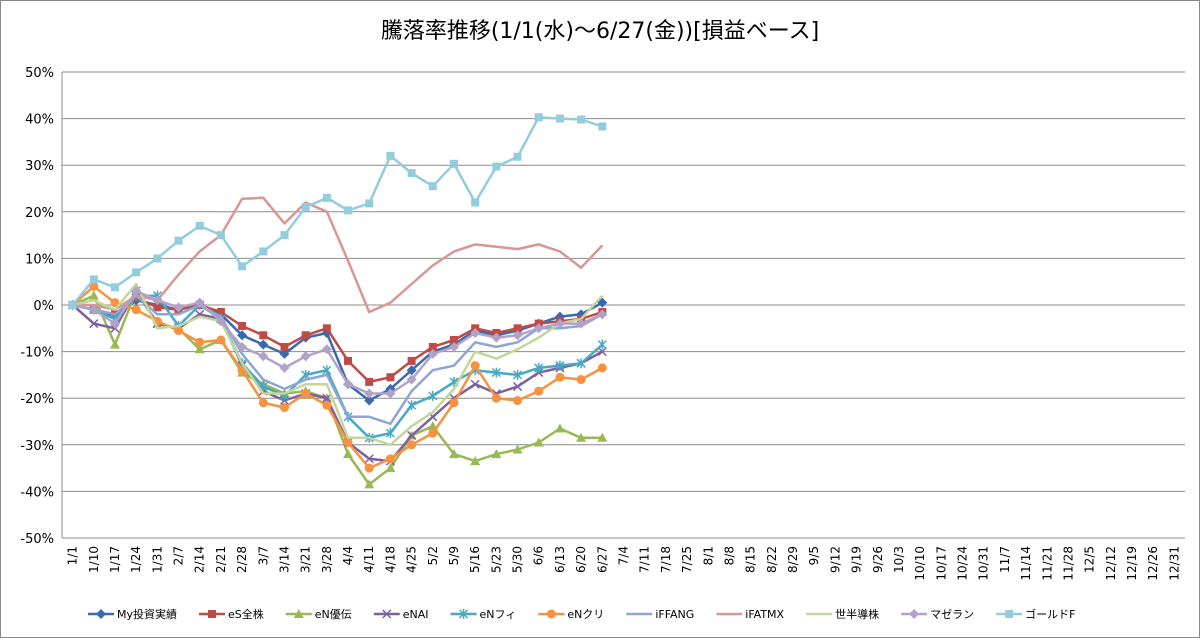 The image size is (1200, 638). Describe the element at coordinates (115, 559) in the screenshot. I see `x-tick-label: 1/17` at that location.